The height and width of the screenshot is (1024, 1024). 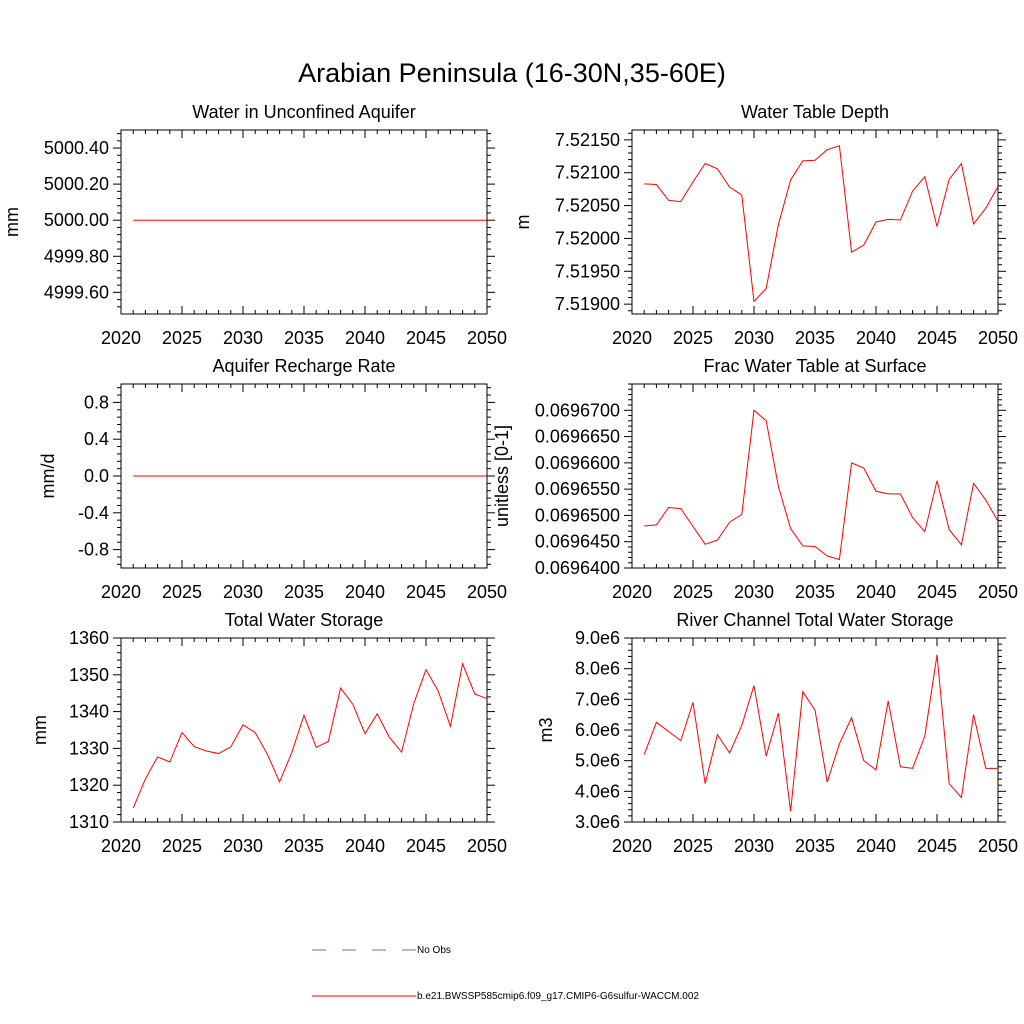 What do you see at coordinates (587, 238) in the screenshot?
I see `y-tick-label: 7.52000` at bounding box center [587, 238].